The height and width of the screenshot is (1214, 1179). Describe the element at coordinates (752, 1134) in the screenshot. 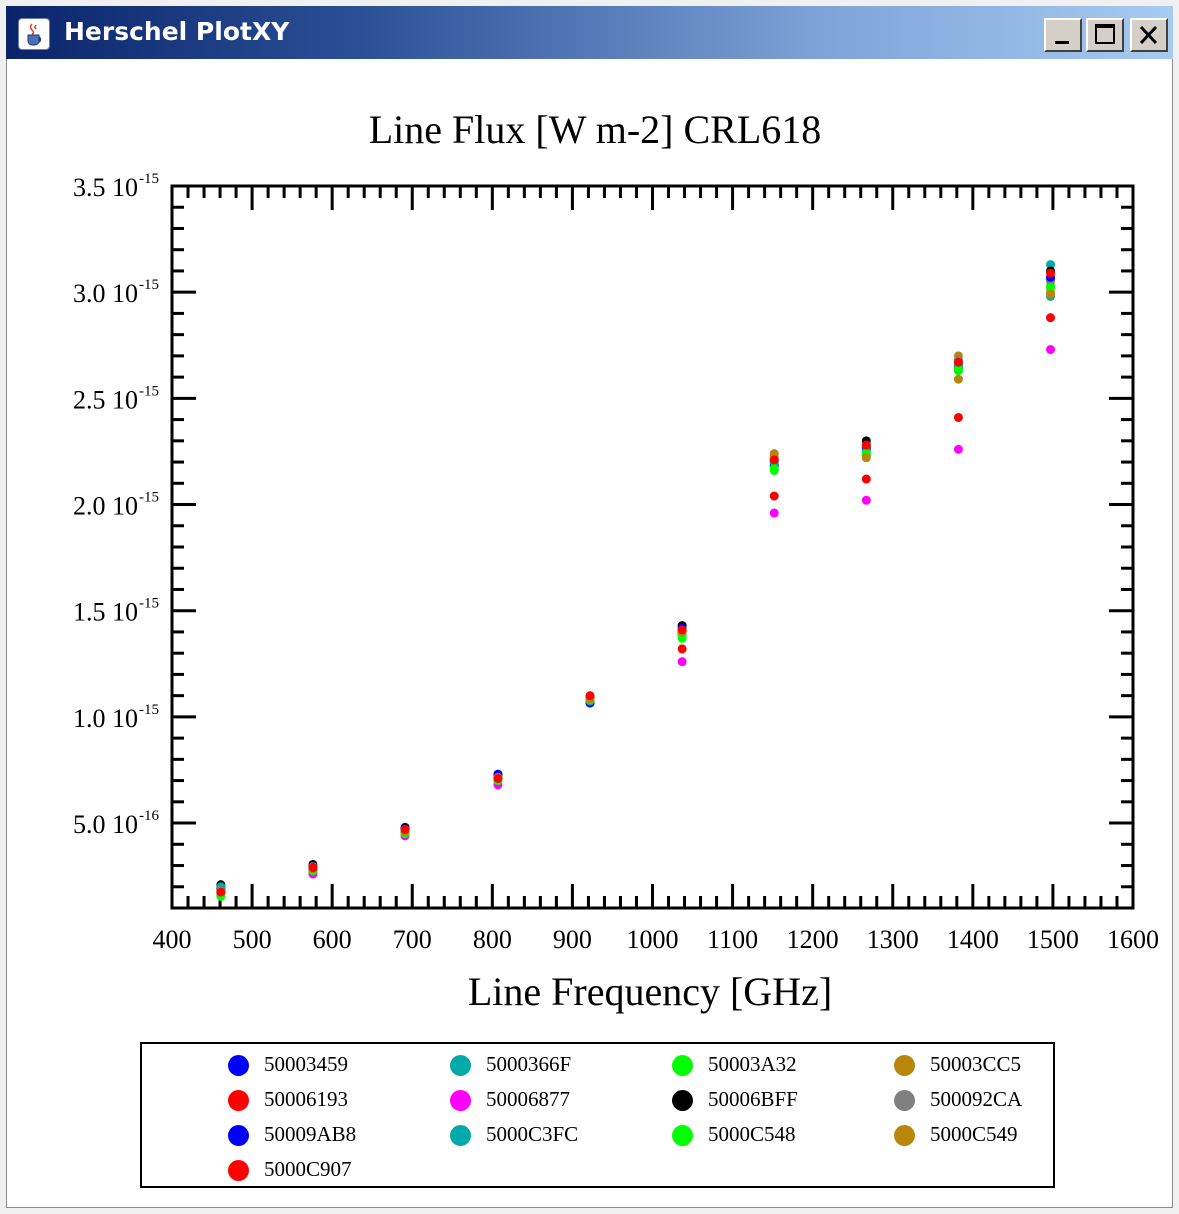

I see `legend-label: 5000C548` at that location.